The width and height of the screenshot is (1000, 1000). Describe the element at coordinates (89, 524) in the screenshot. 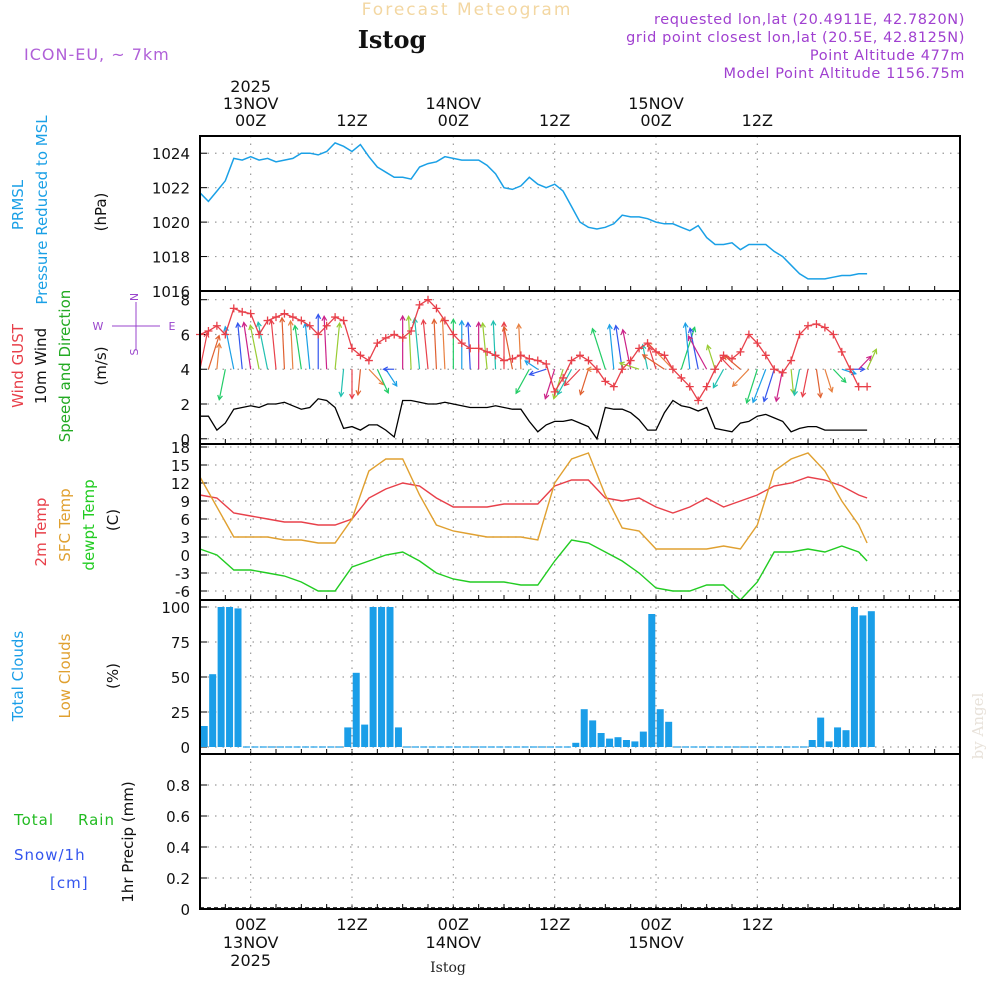

I see `temp-dew-label: dewpt Temp` at that location.